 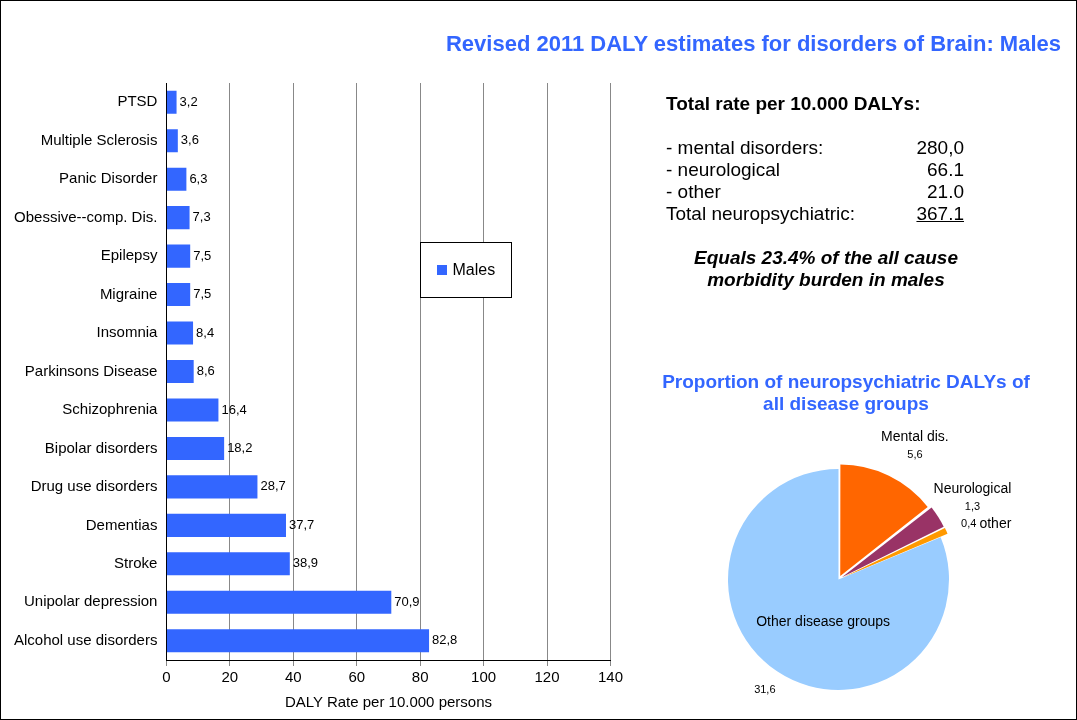 I want to click on text: Total neuropsychiatric:, so click(x=761, y=214).